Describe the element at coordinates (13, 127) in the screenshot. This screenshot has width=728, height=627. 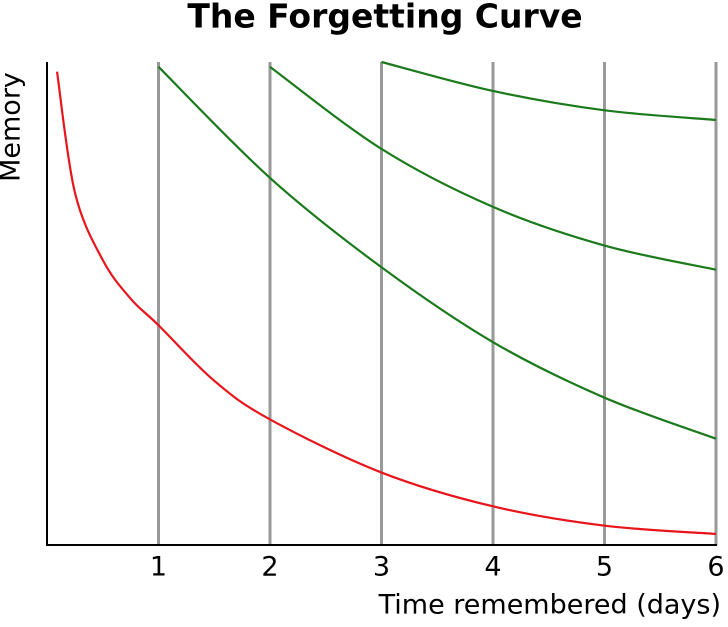
I see `y-axis-label: Memory` at that location.